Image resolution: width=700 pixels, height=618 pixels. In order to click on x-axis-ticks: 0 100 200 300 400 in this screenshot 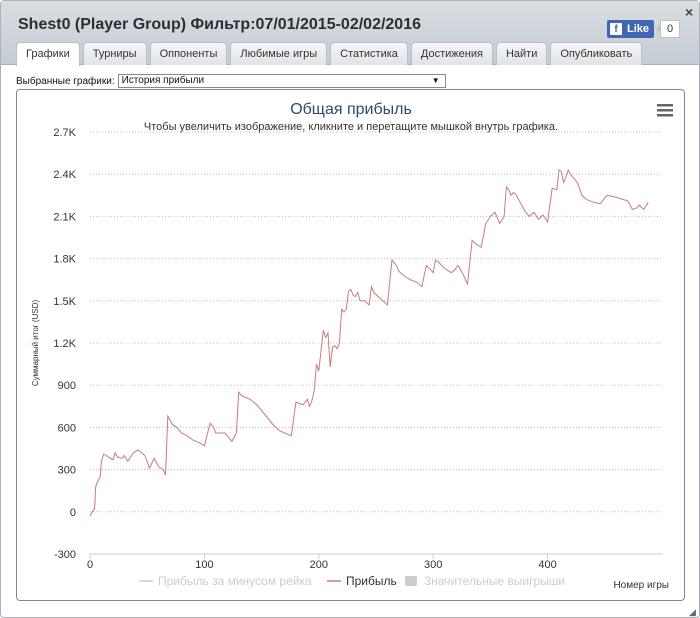, I will do `click(374, 562)`.